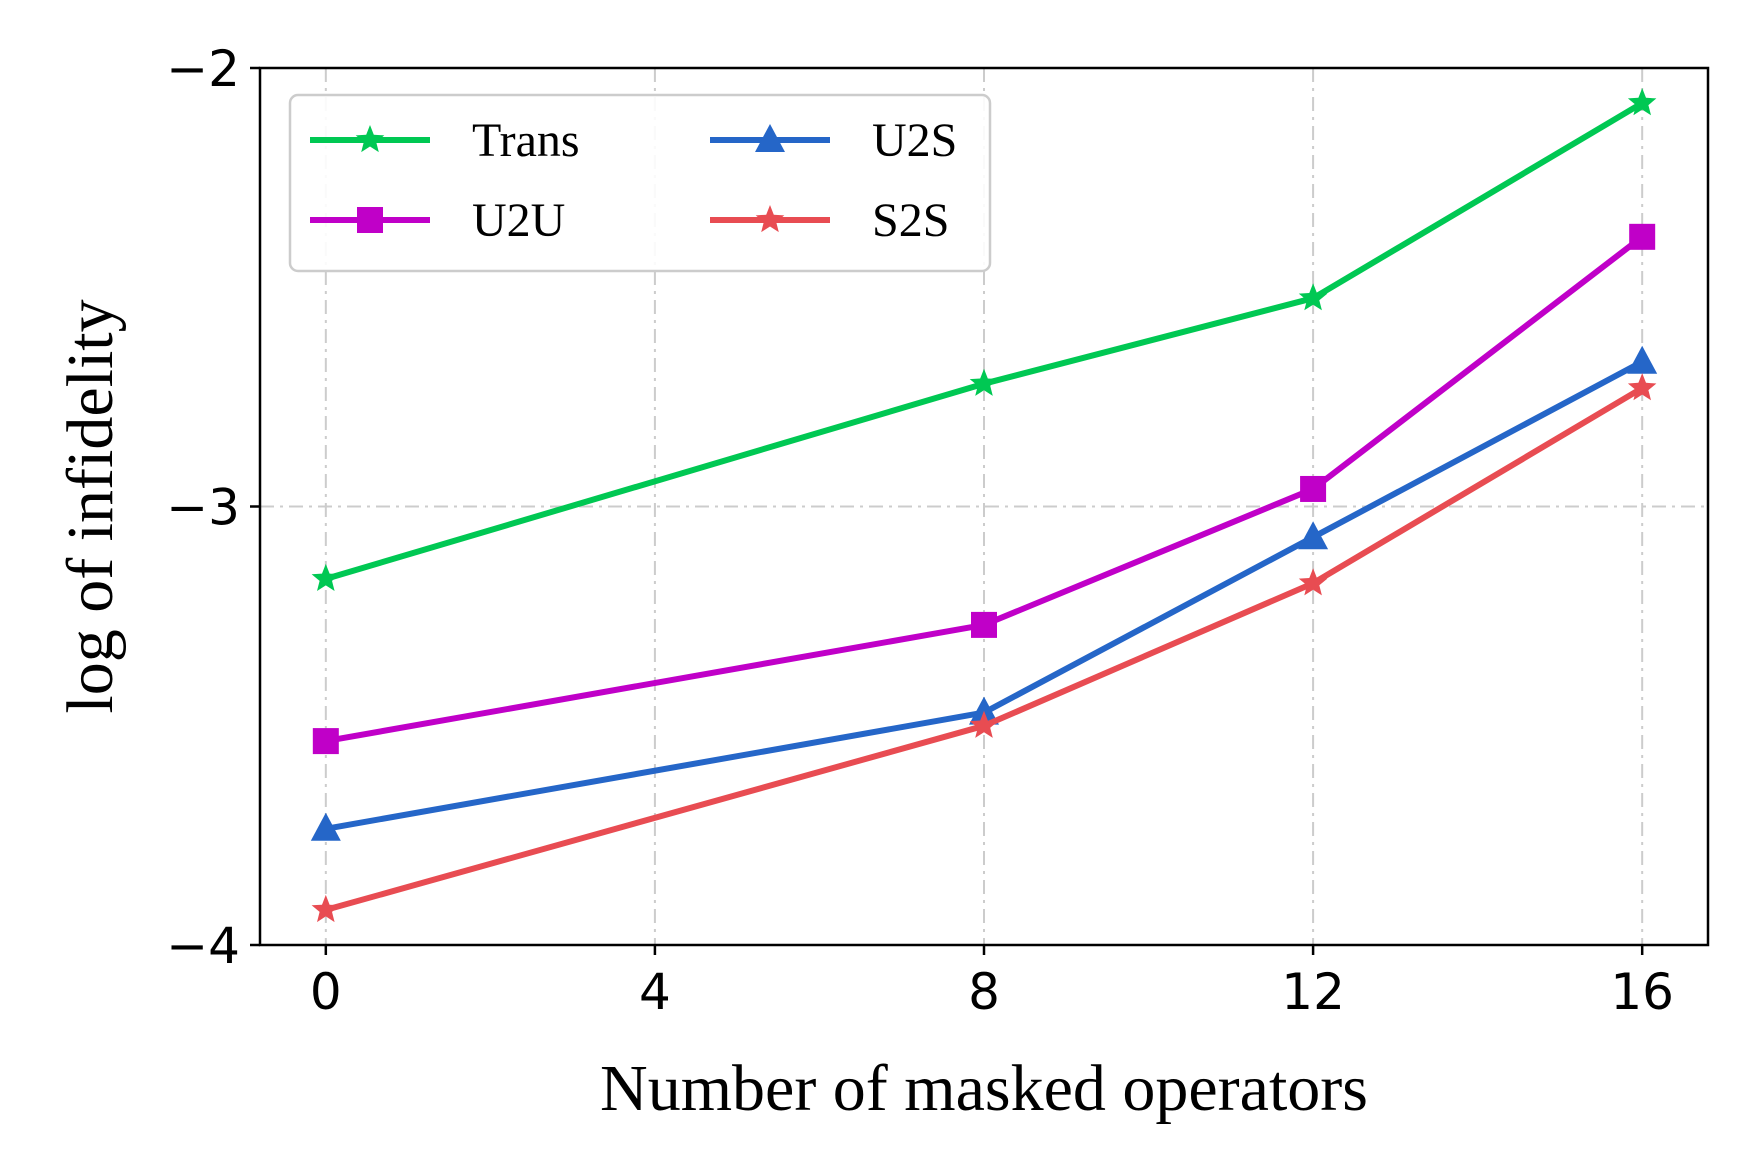 The height and width of the screenshot is (1164, 1746). Describe the element at coordinates (770, 219) in the screenshot. I see `legend-marker-s2s` at that location.